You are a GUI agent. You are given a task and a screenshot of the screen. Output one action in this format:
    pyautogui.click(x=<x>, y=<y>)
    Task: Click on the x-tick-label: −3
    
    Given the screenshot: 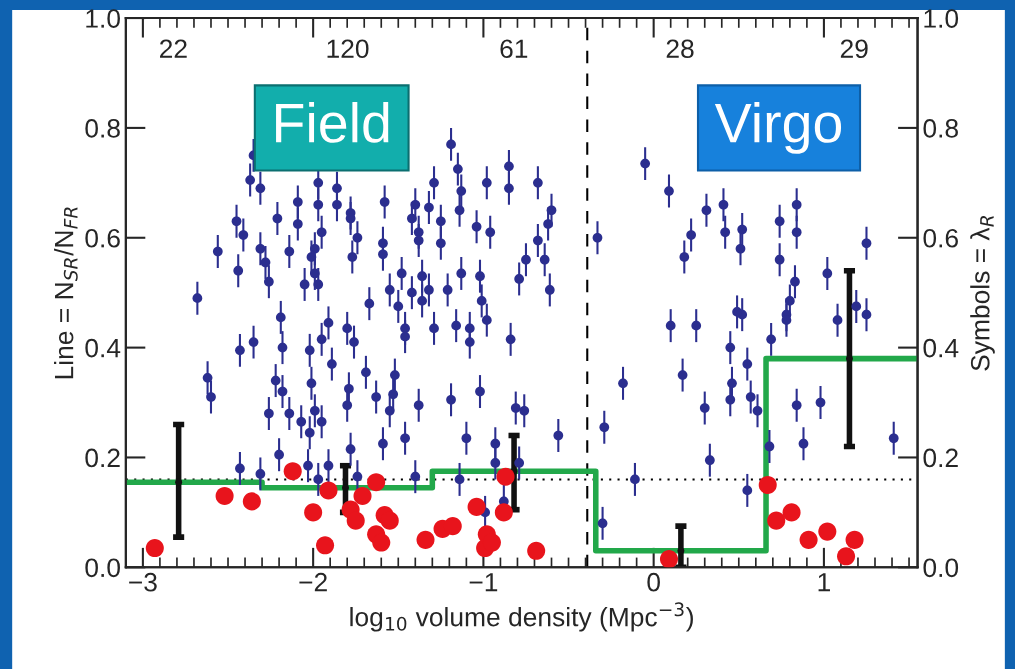 What is the action you would take?
    pyautogui.click(x=143, y=582)
    